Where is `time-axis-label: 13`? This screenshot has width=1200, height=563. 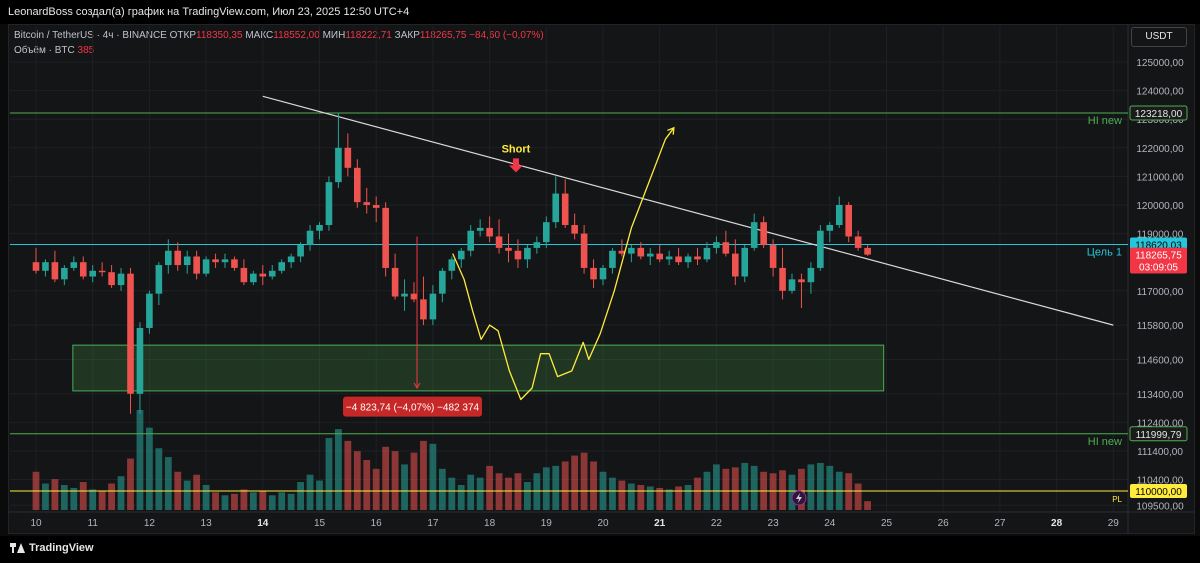 time-axis-label: 13 is located at coordinates (207, 523).